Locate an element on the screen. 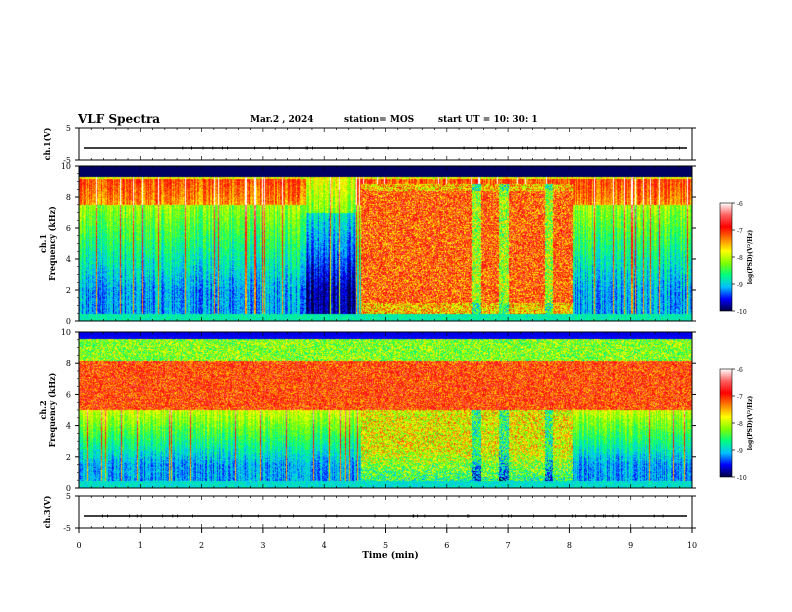 The width and height of the screenshot is (792, 612). y-axis-label: ch.1(V) is located at coordinates (47, 143).